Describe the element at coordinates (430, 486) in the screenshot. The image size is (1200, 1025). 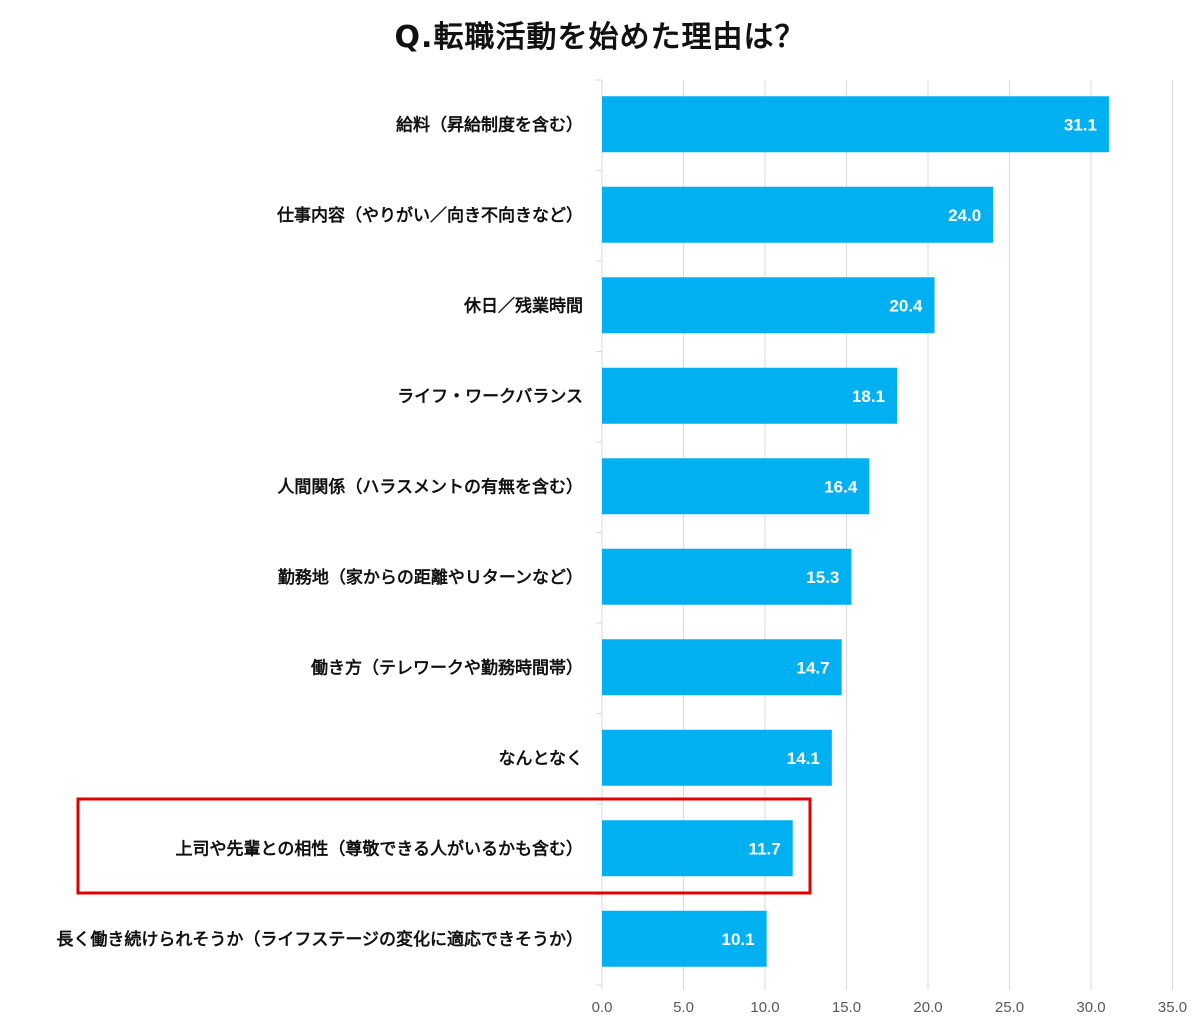
I see `category-label: 人間関係（ハラスメントの有無を含む）` at that location.